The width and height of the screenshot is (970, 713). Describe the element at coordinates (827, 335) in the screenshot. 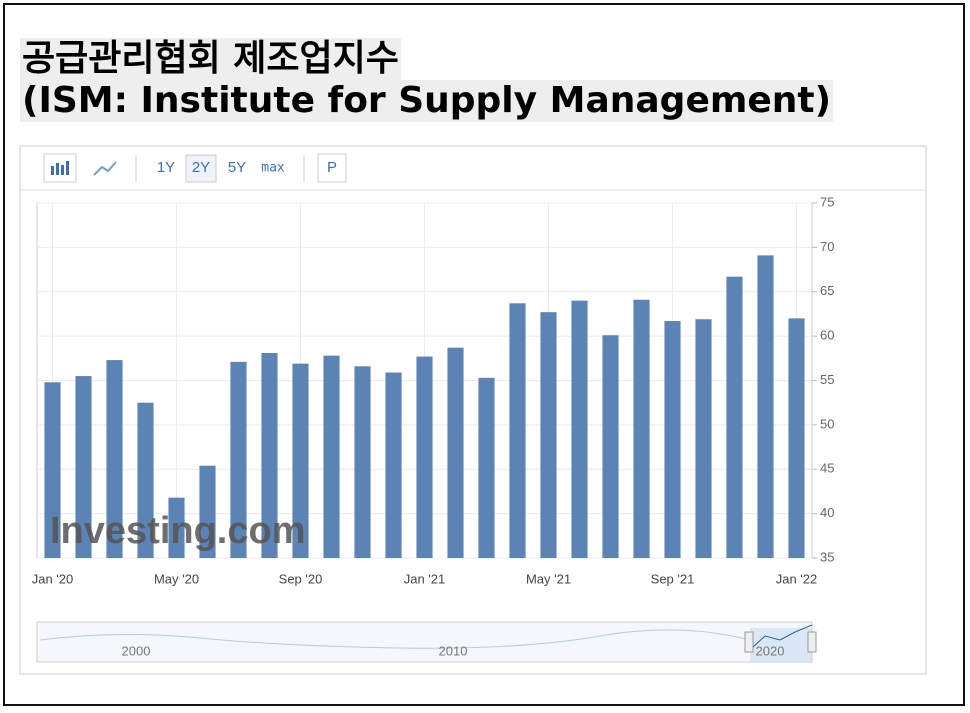

I see `y-tick-label: 60` at that location.